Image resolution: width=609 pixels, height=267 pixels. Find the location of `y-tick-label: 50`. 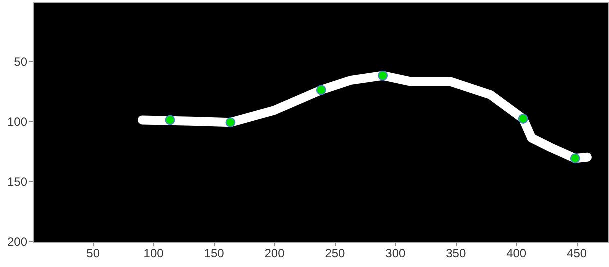

y-tick-label: 50 is located at coordinates (21, 61).